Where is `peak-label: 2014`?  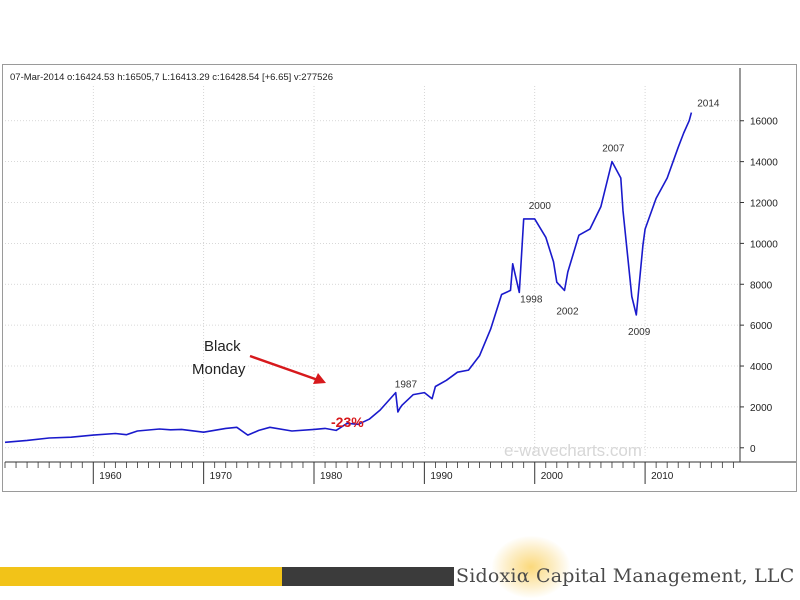
peak-label: 2014 is located at coordinates (708, 104).